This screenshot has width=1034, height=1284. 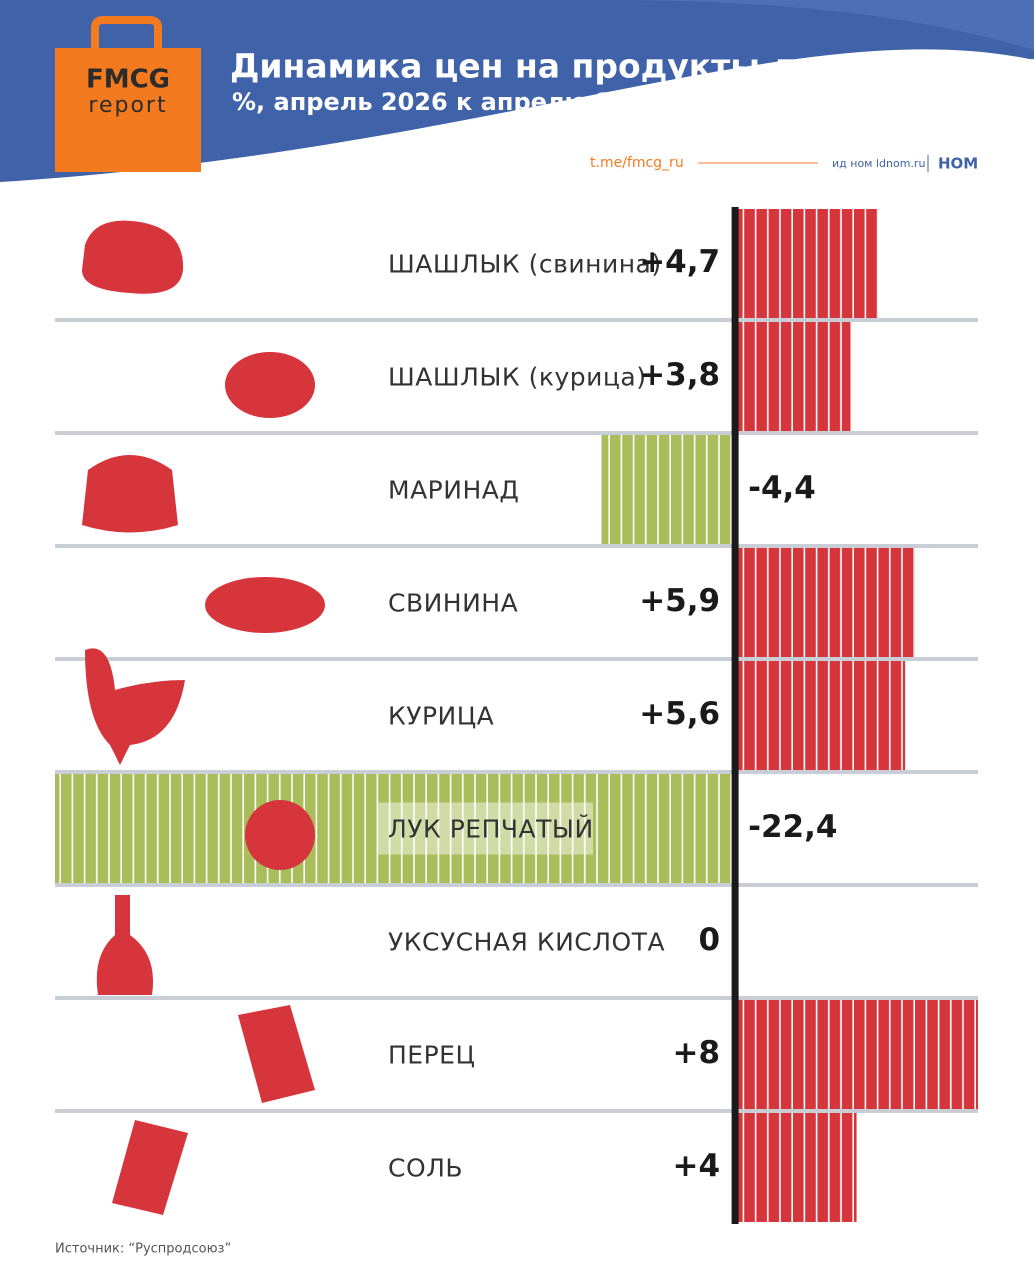 I want to click on publisher: ид ном ldnom.ru, so click(x=878, y=163).